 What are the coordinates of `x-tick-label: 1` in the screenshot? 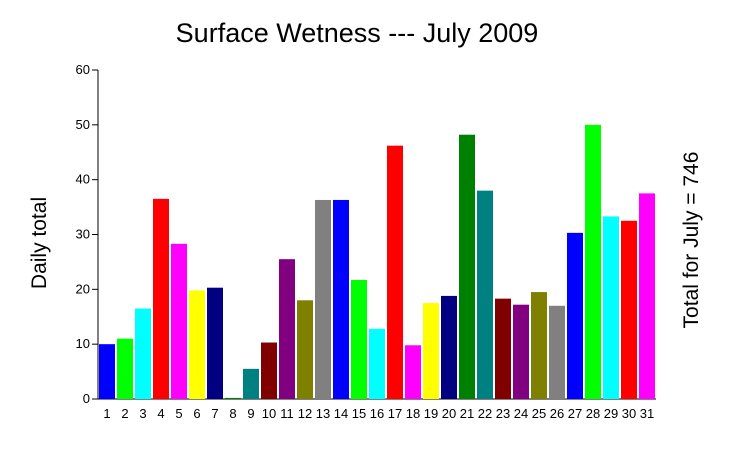 It's located at (106, 413).